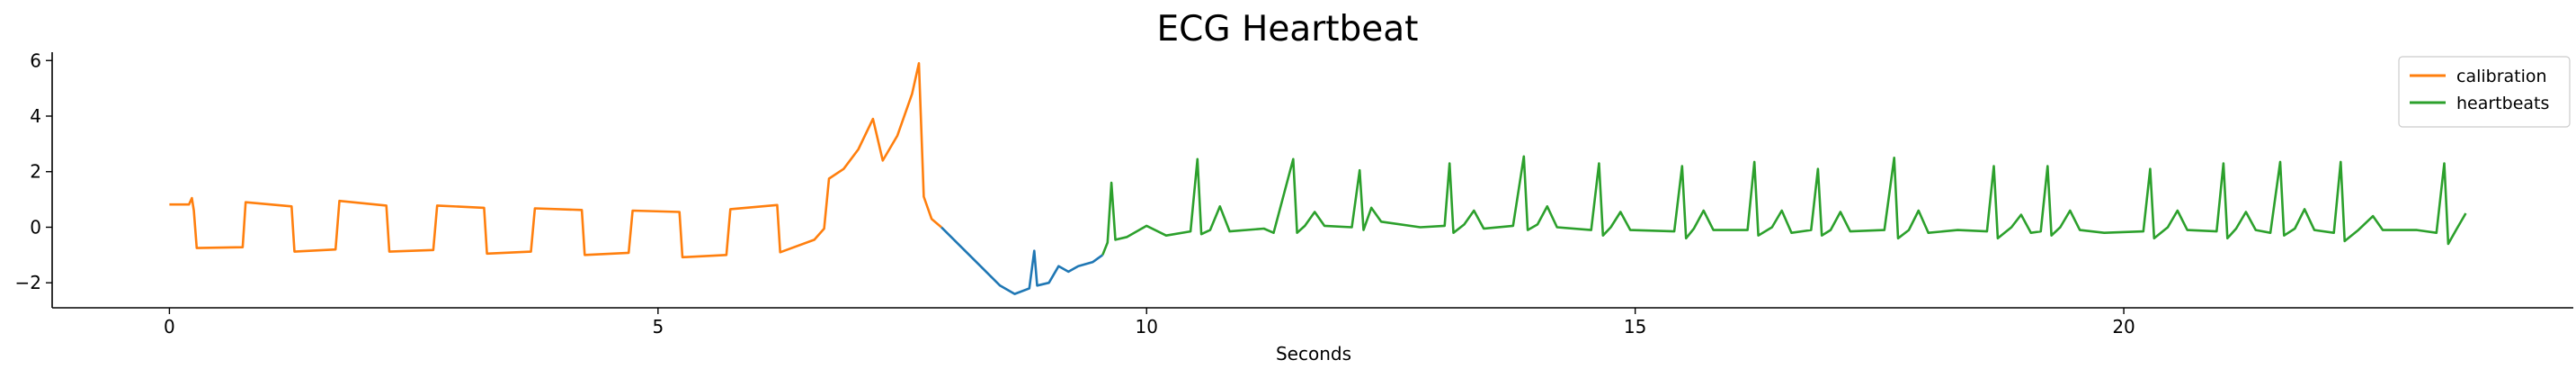 The image size is (2576, 378). What do you see at coordinates (1784, 205) in the screenshot?
I see `series-line-heartbeats` at bounding box center [1784, 205].